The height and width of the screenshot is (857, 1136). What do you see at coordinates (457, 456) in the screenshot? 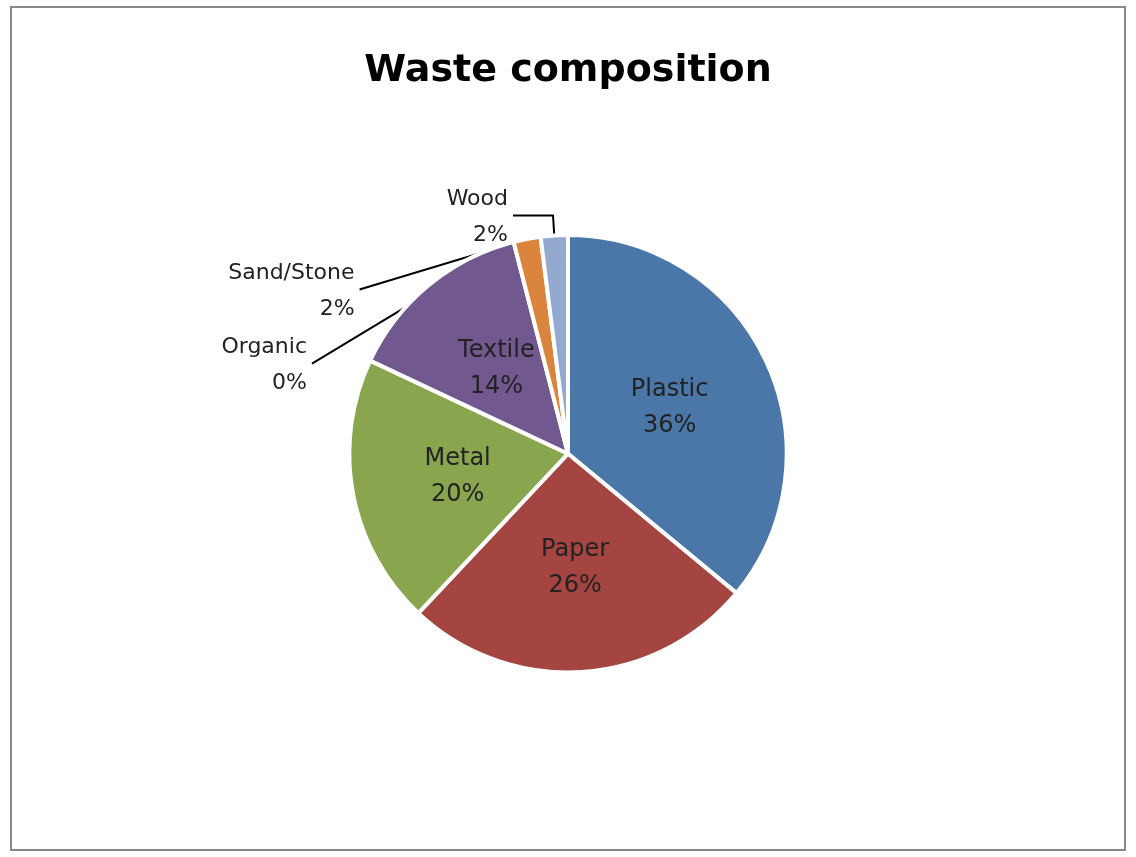
I see `slice-label: Metal` at bounding box center [457, 456].